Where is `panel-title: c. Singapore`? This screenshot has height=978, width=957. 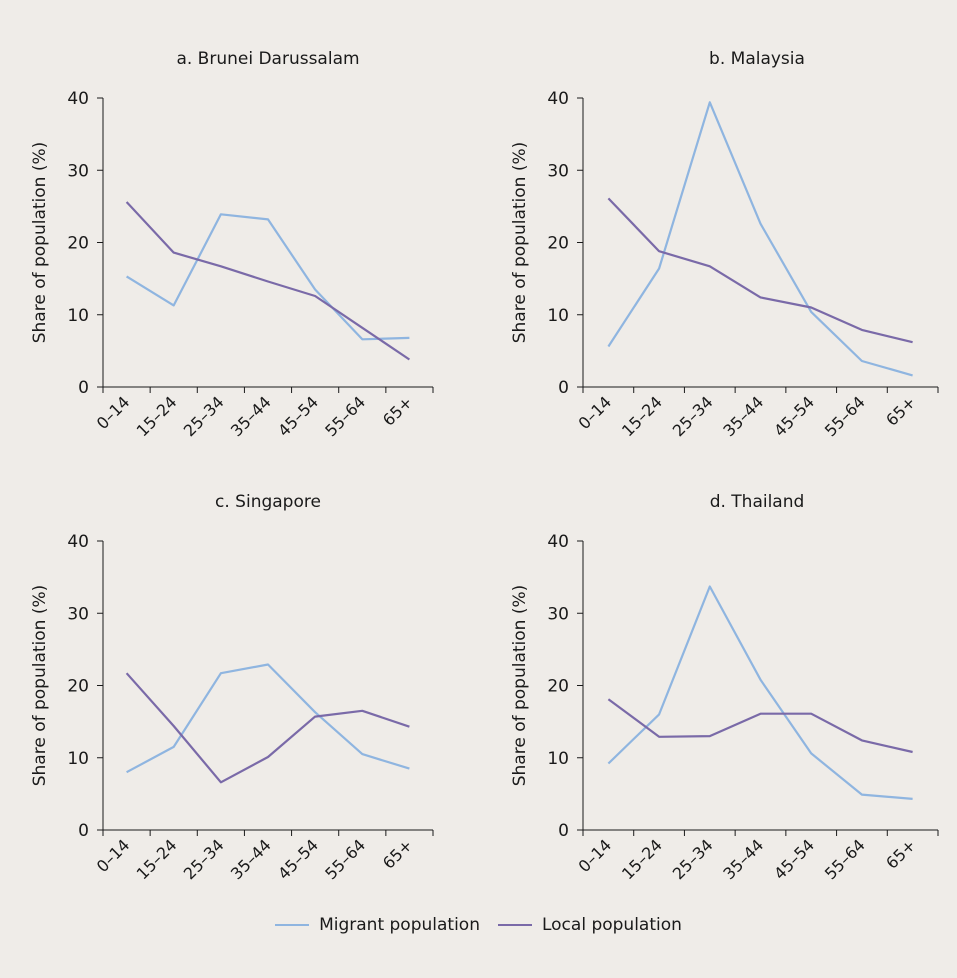 panel-title: c. Singapore is located at coordinates (268, 502).